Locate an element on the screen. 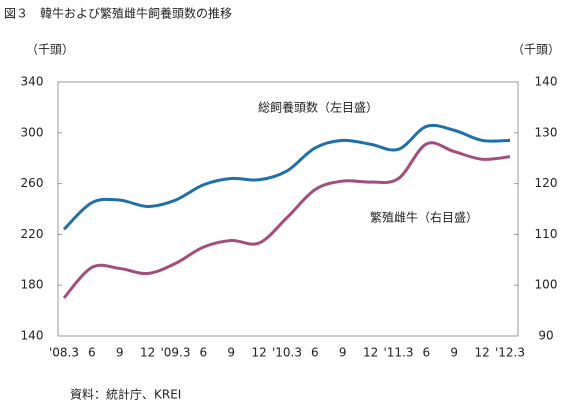 Image resolution: width=580 pixels, height=419 pixels. x-tick-label: '11.3 is located at coordinates (398, 353).